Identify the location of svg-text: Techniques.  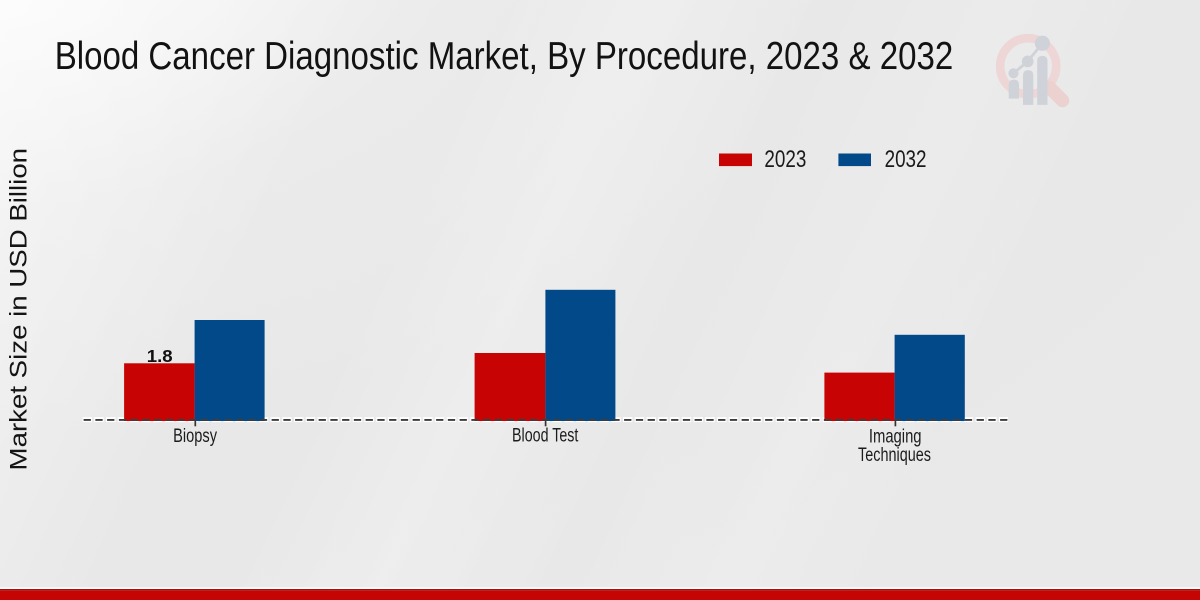
(894, 454).